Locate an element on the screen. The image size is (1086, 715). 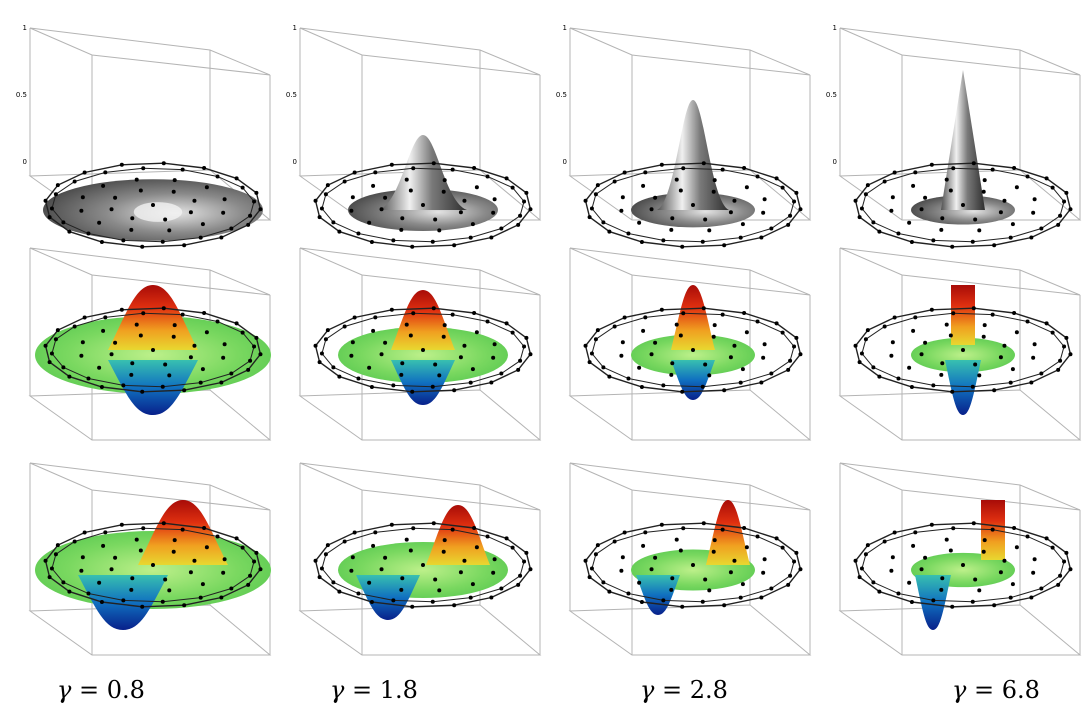
z-tick-label: 0.5 is located at coordinates (291, 95).